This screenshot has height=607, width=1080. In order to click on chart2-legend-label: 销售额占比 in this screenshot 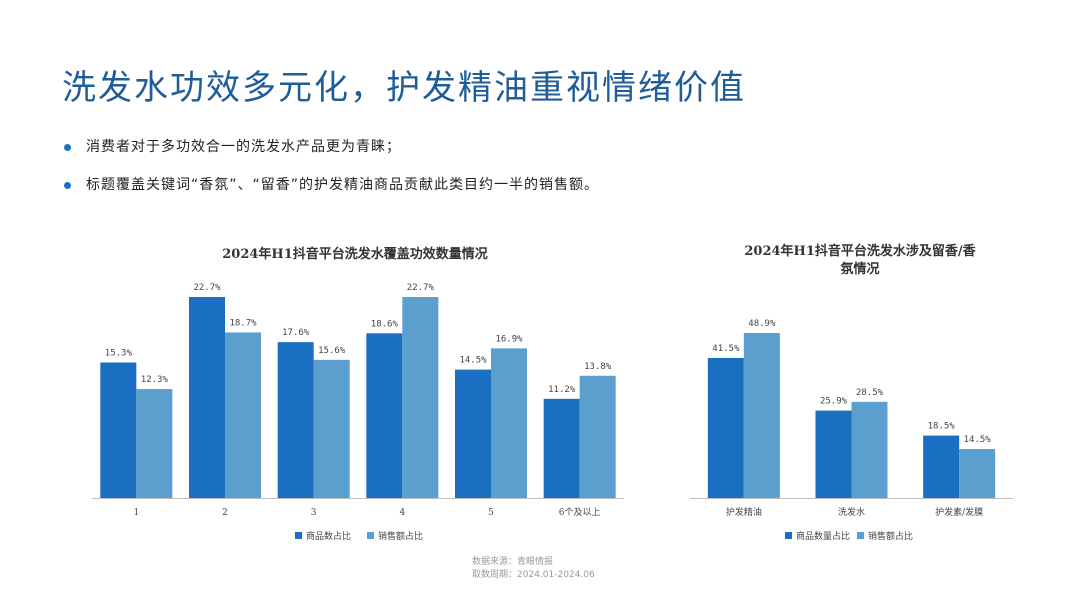, I will do `click(890, 536)`.